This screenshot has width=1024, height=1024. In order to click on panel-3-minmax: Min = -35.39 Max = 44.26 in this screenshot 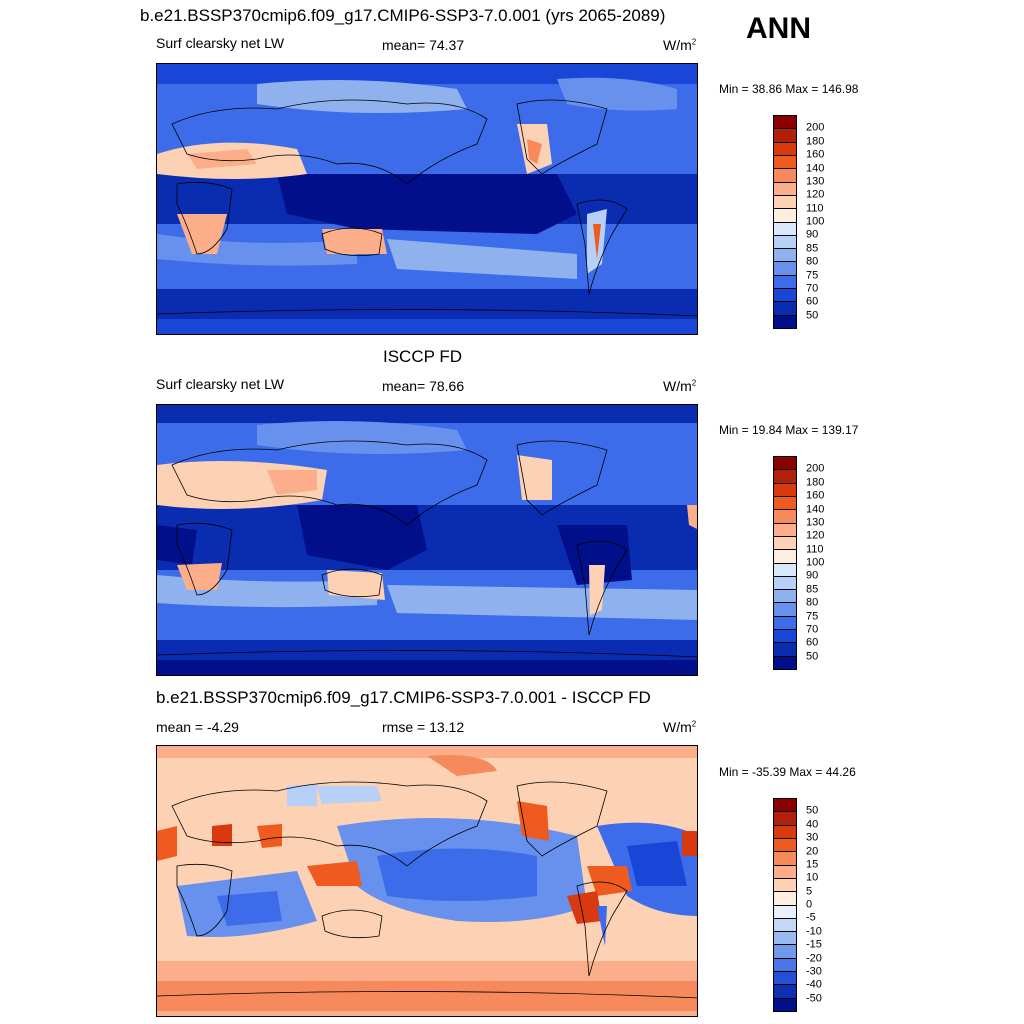, I will do `click(787, 772)`.